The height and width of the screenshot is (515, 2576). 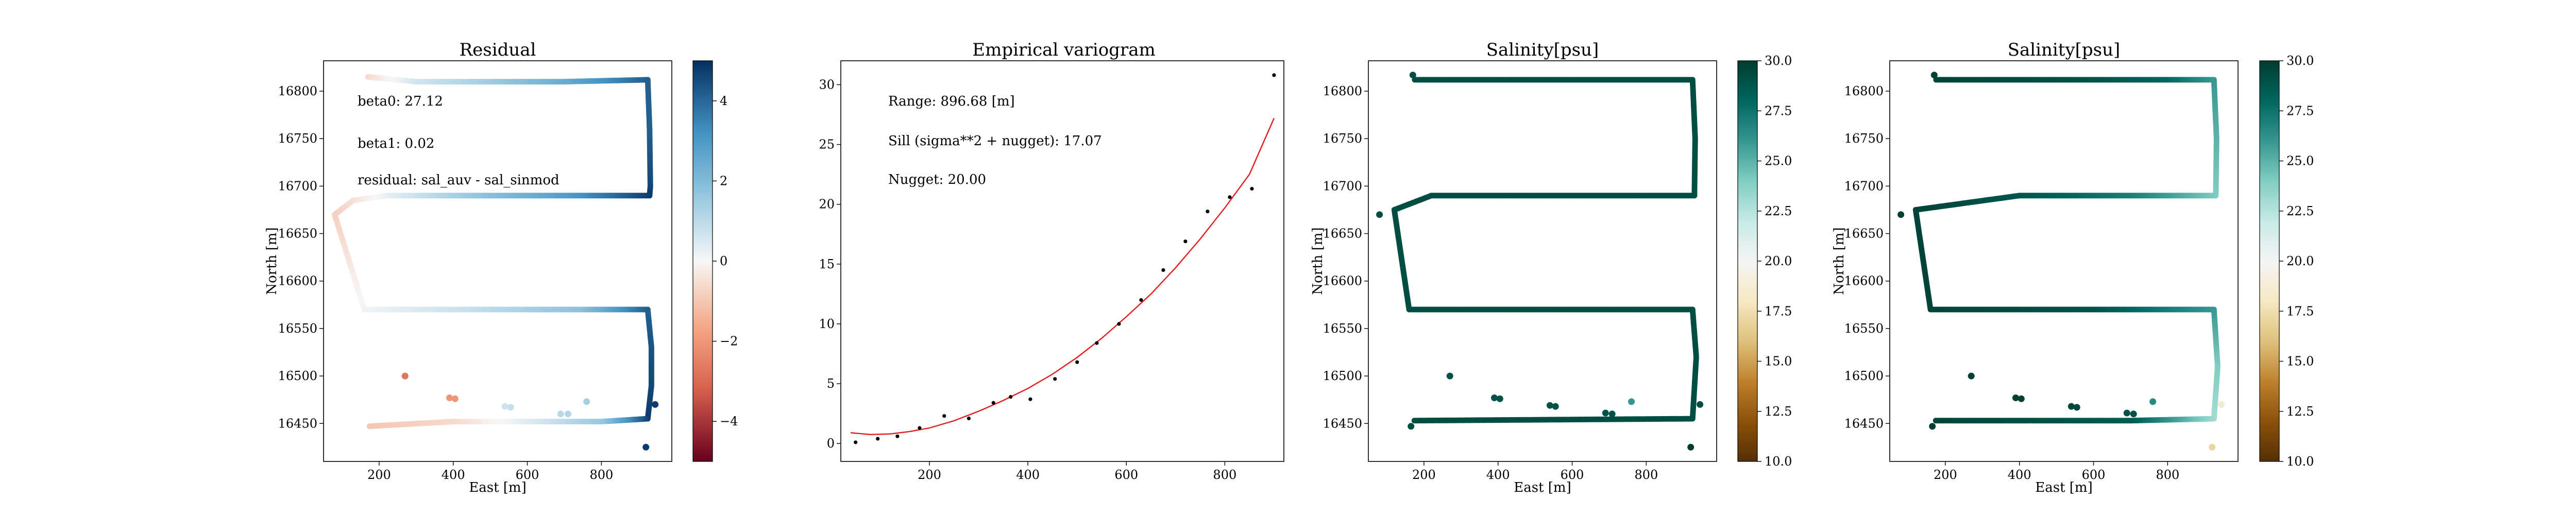 I want to click on variogram-fit-curve, so click(x=1062, y=276).